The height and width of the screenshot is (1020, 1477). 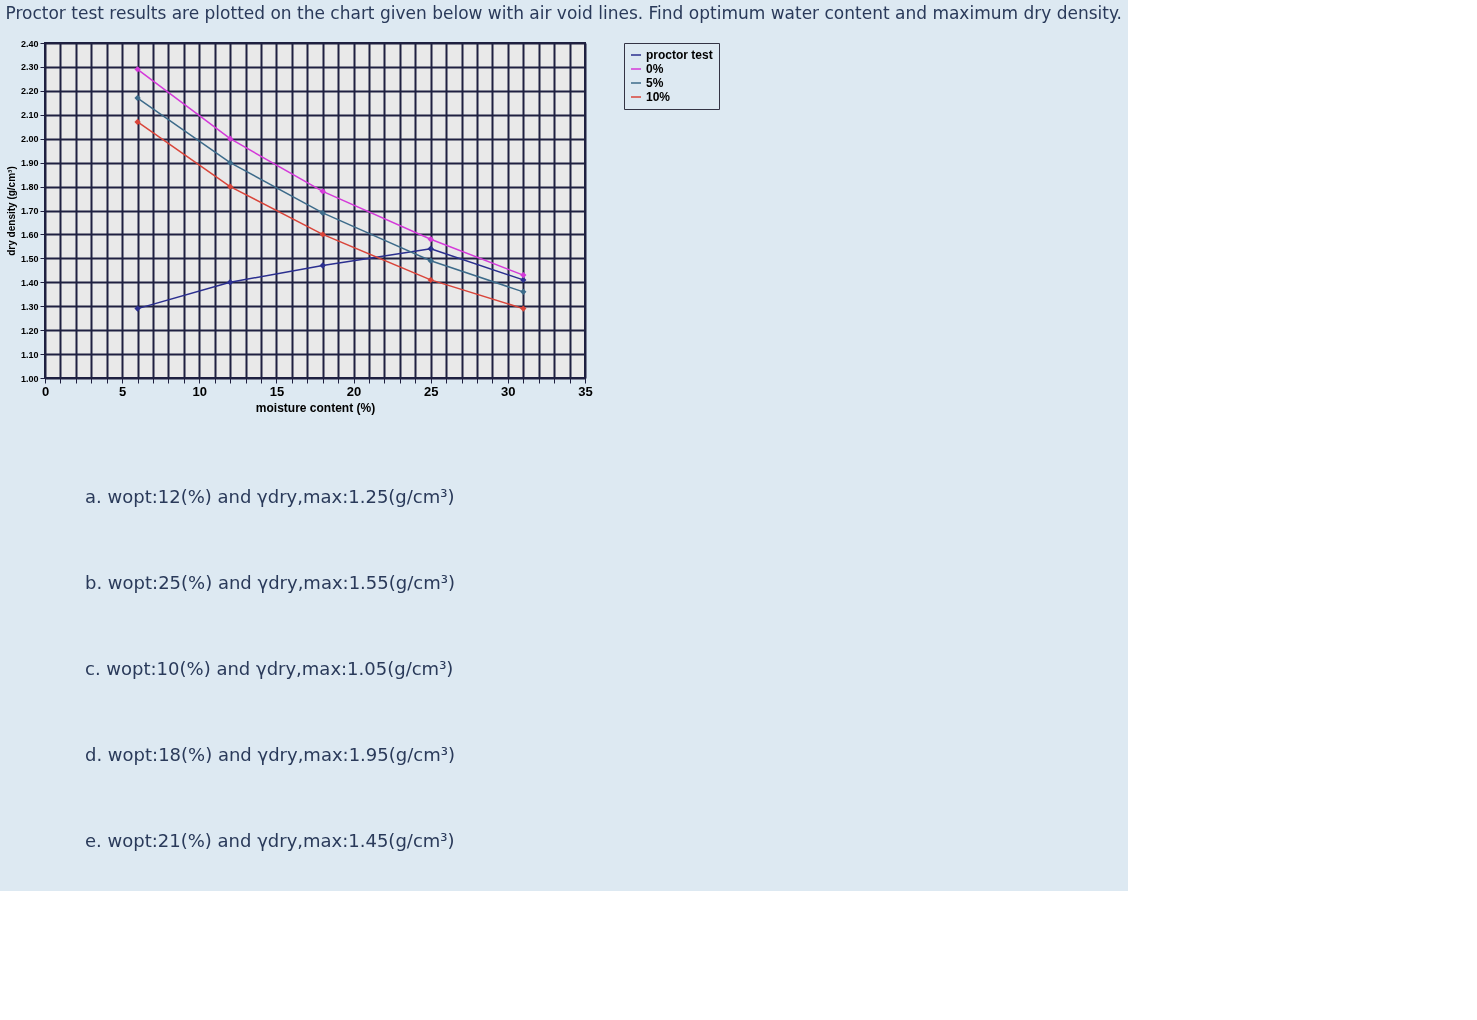 What do you see at coordinates (29, 139) in the screenshot?
I see `y-tick-label: 2.00` at bounding box center [29, 139].